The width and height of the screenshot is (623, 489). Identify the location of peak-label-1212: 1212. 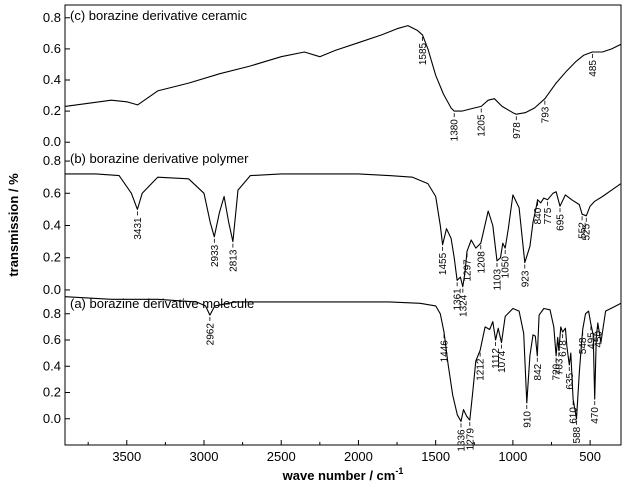
(481, 369).